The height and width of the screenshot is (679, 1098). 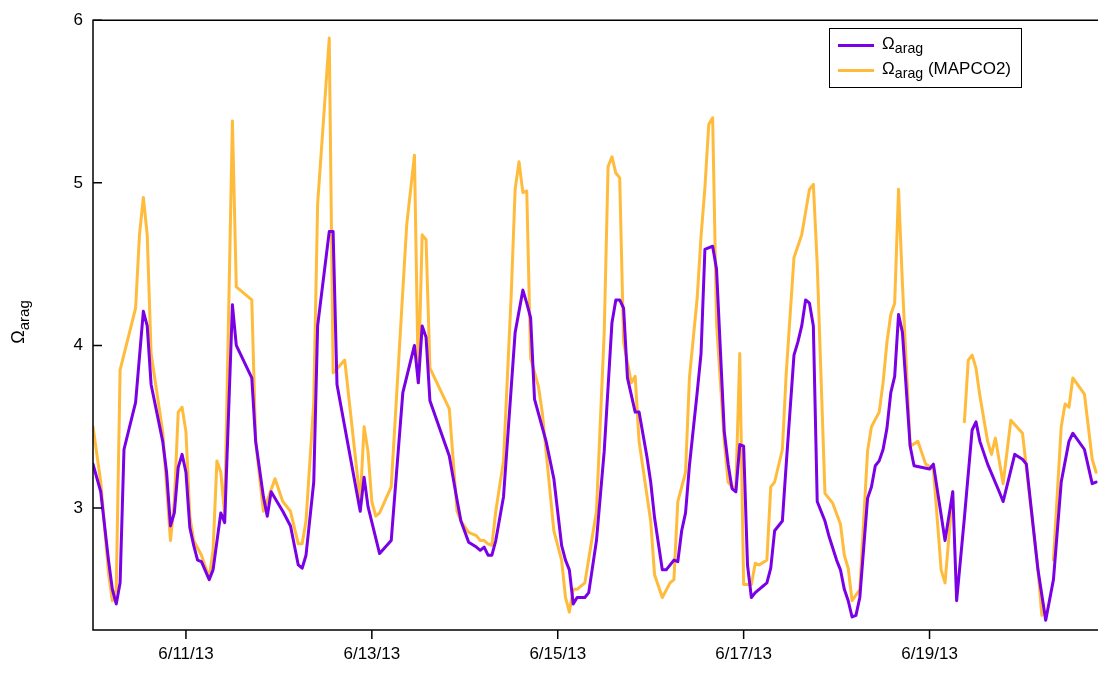 What do you see at coordinates (78, 345) in the screenshot?
I see `y-tick-label: 4` at bounding box center [78, 345].